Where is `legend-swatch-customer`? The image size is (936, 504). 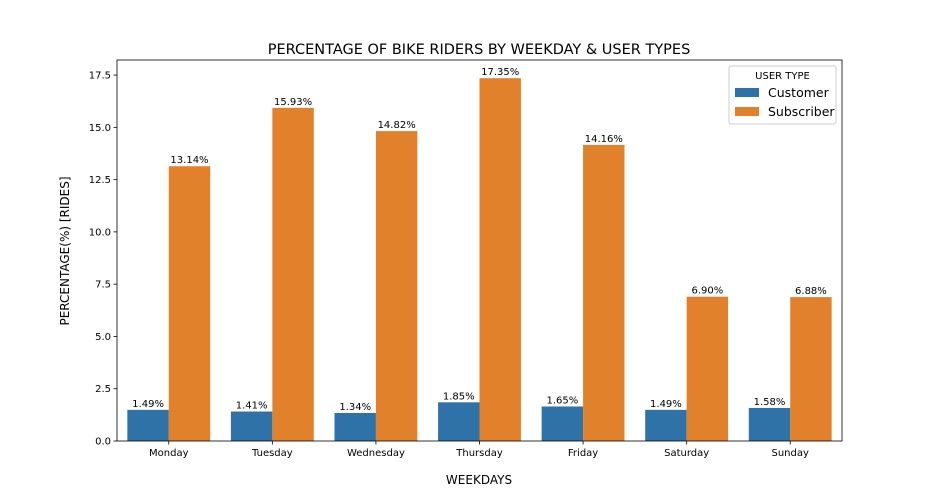
legend-swatch-customer is located at coordinates (747, 92).